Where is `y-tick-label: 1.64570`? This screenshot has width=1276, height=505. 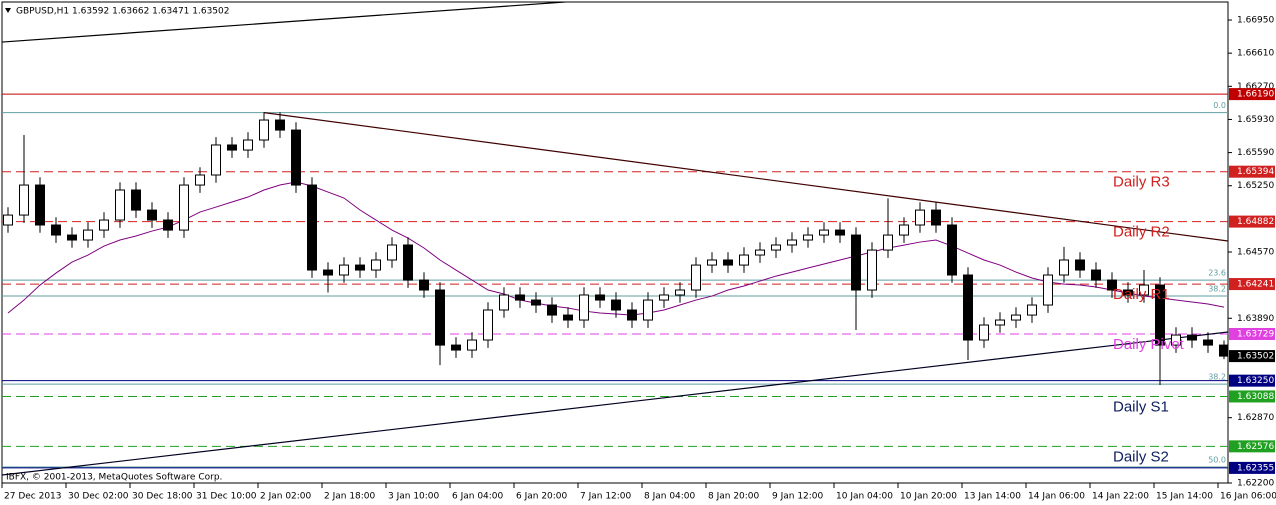
y-tick-label: 1.64570 is located at coordinates (1255, 253).